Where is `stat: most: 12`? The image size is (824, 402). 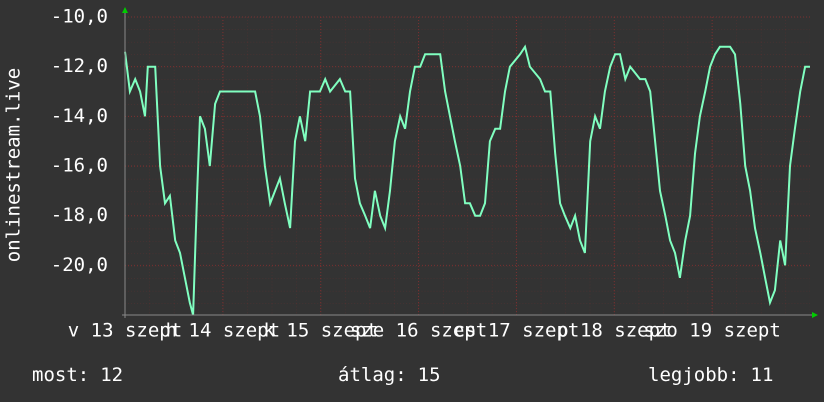 stat: most: 12 is located at coordinates (77, 375).